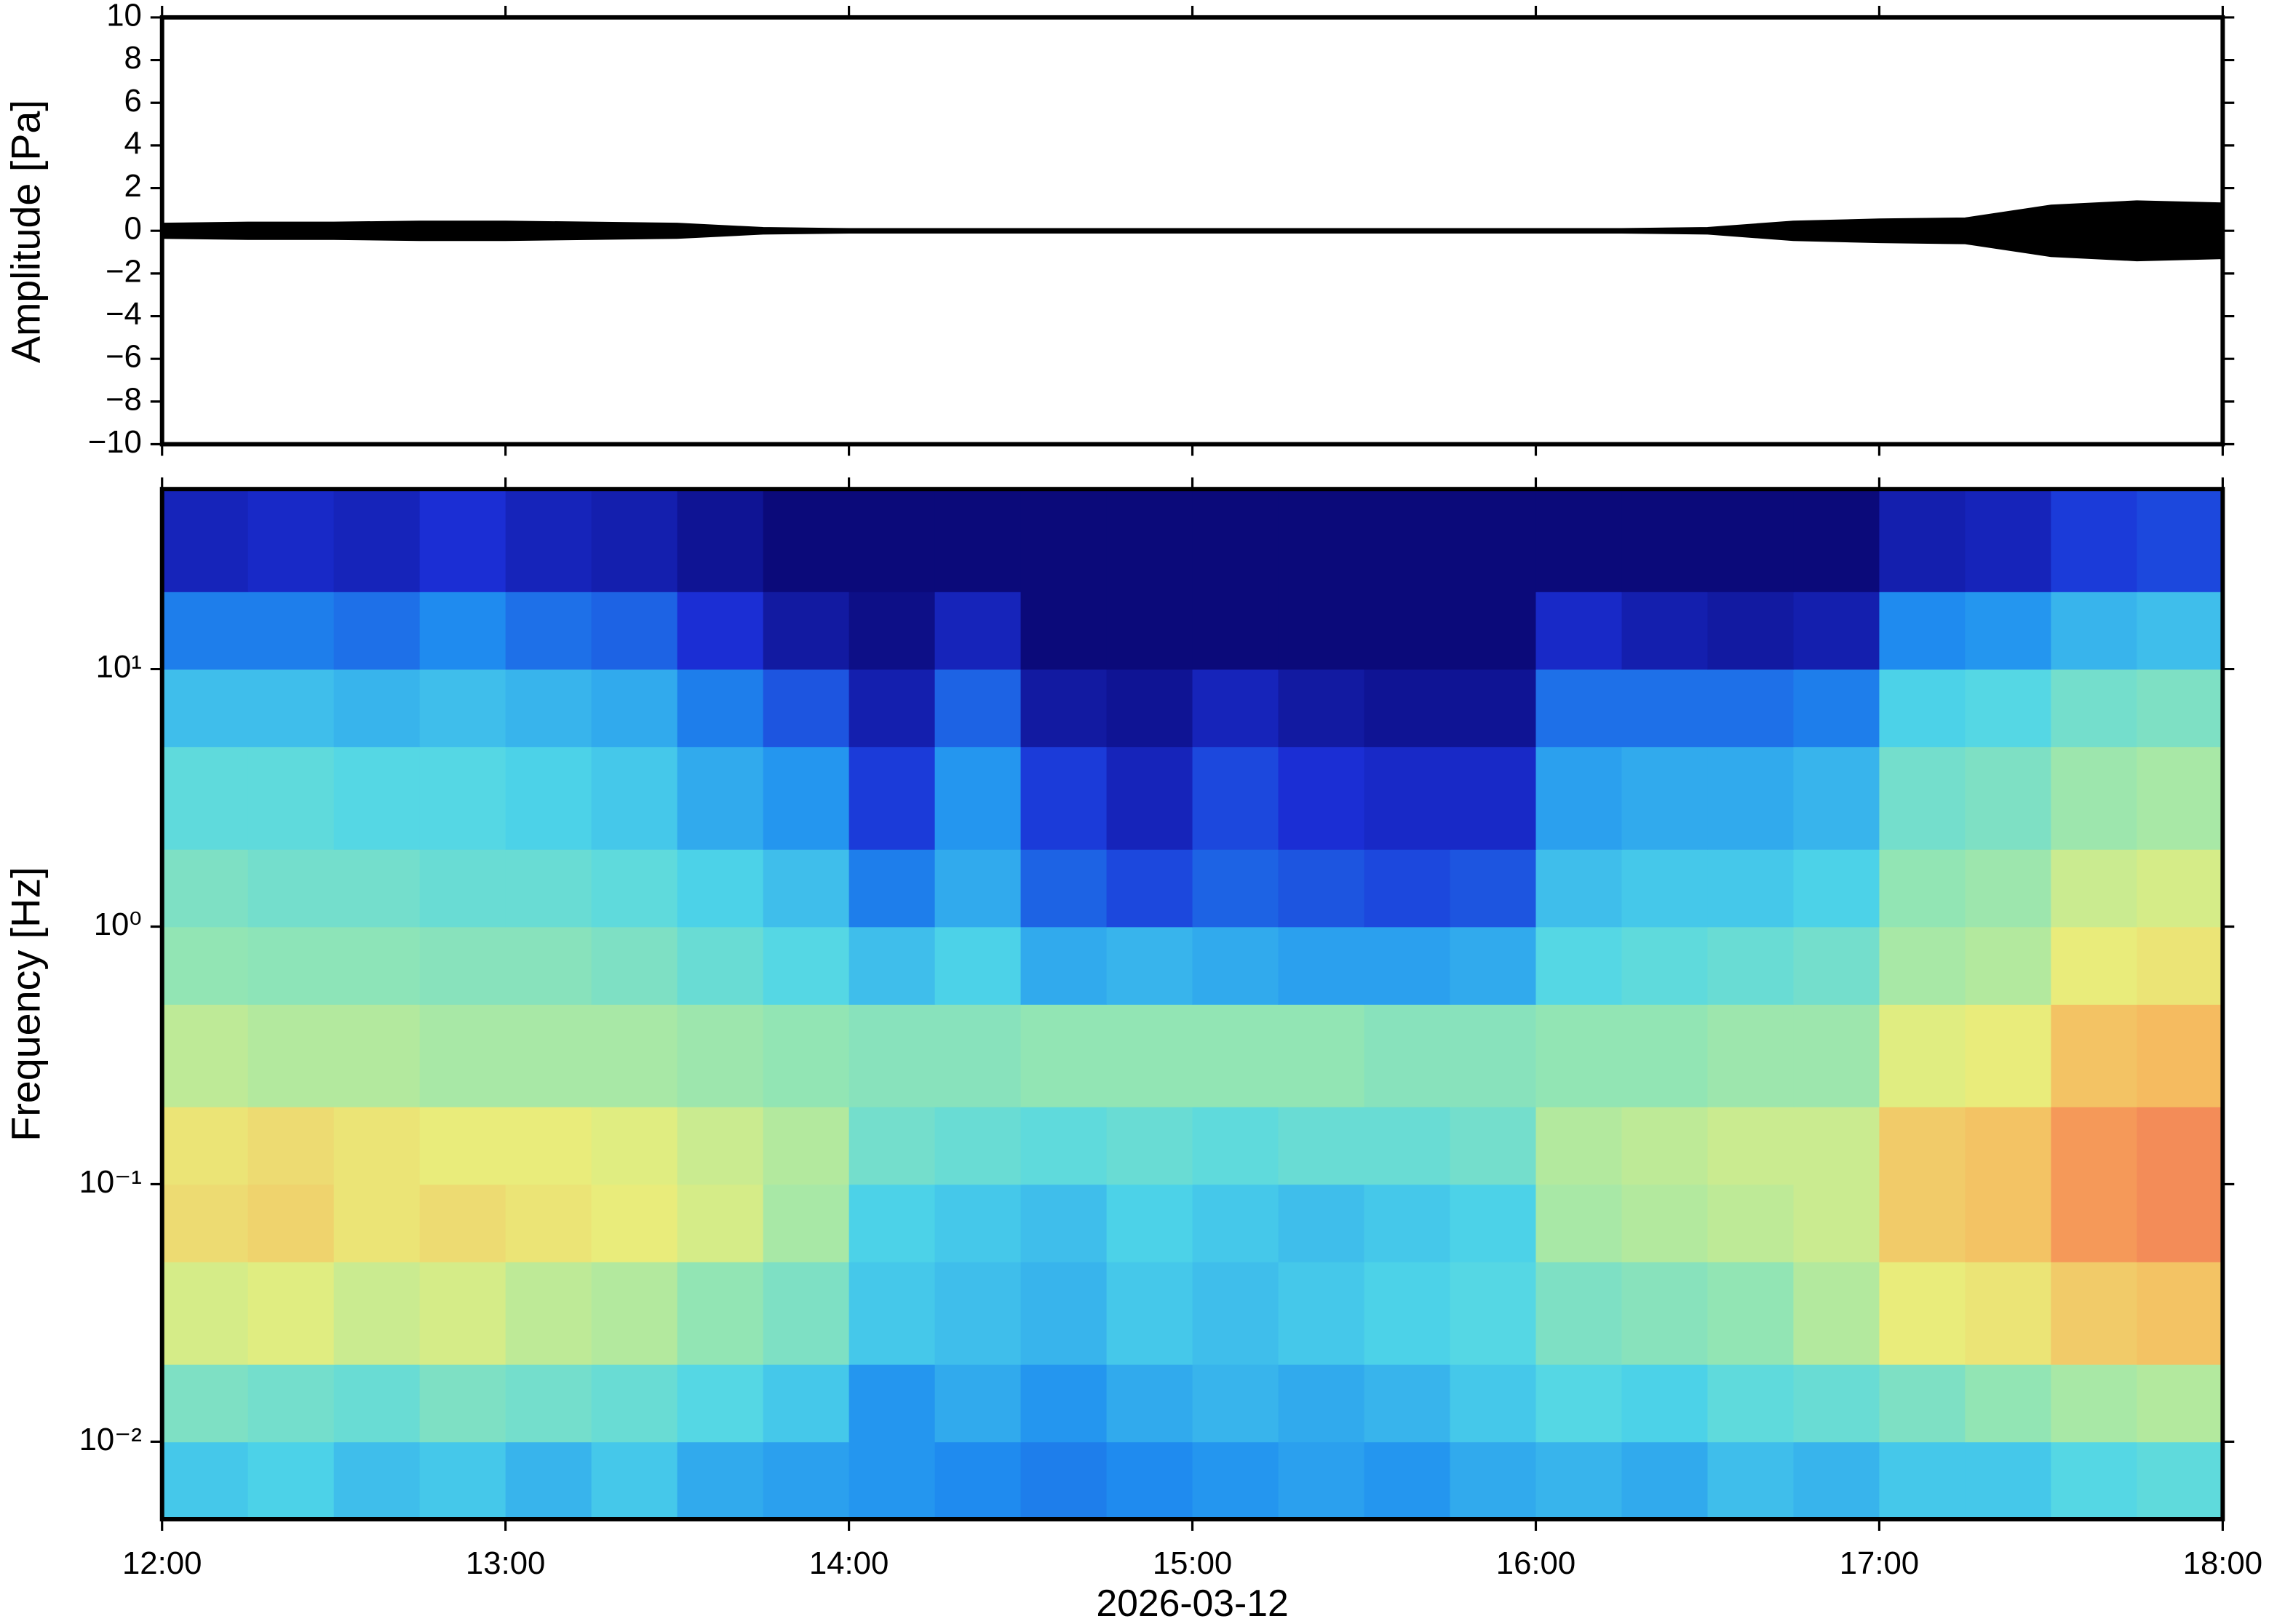 This screenshot has width=2269, height=1624. What do you see at coordinates (124, 357) in the screenshot?
I see `y-tick-label: −6` at bounding box center [124, 357].